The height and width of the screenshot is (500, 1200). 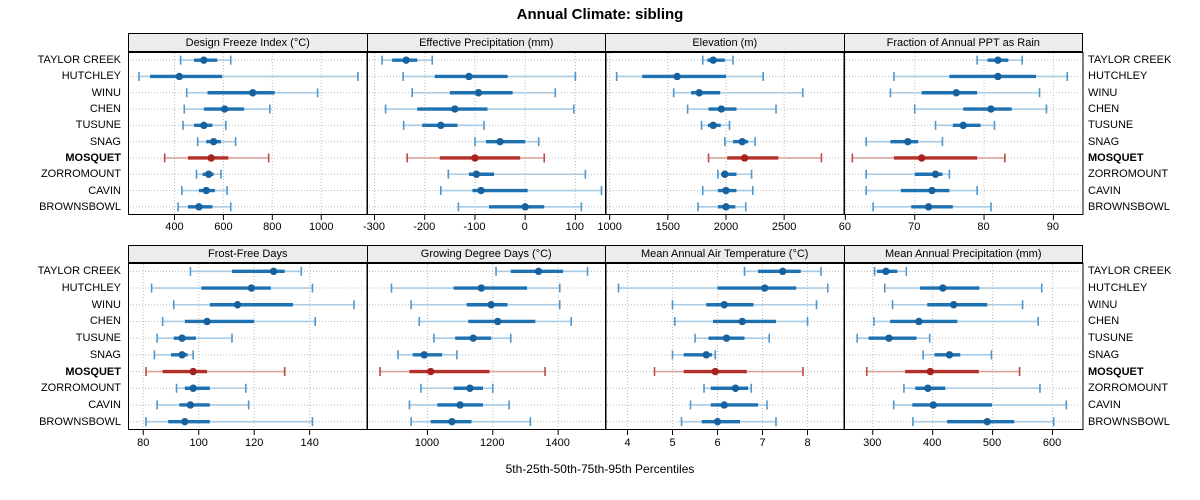 What do you see at coordinates (247, 228) in the screenshot?
I see `x-axis-labels: 400 600 800 1000` at bounding box center [247, 228].